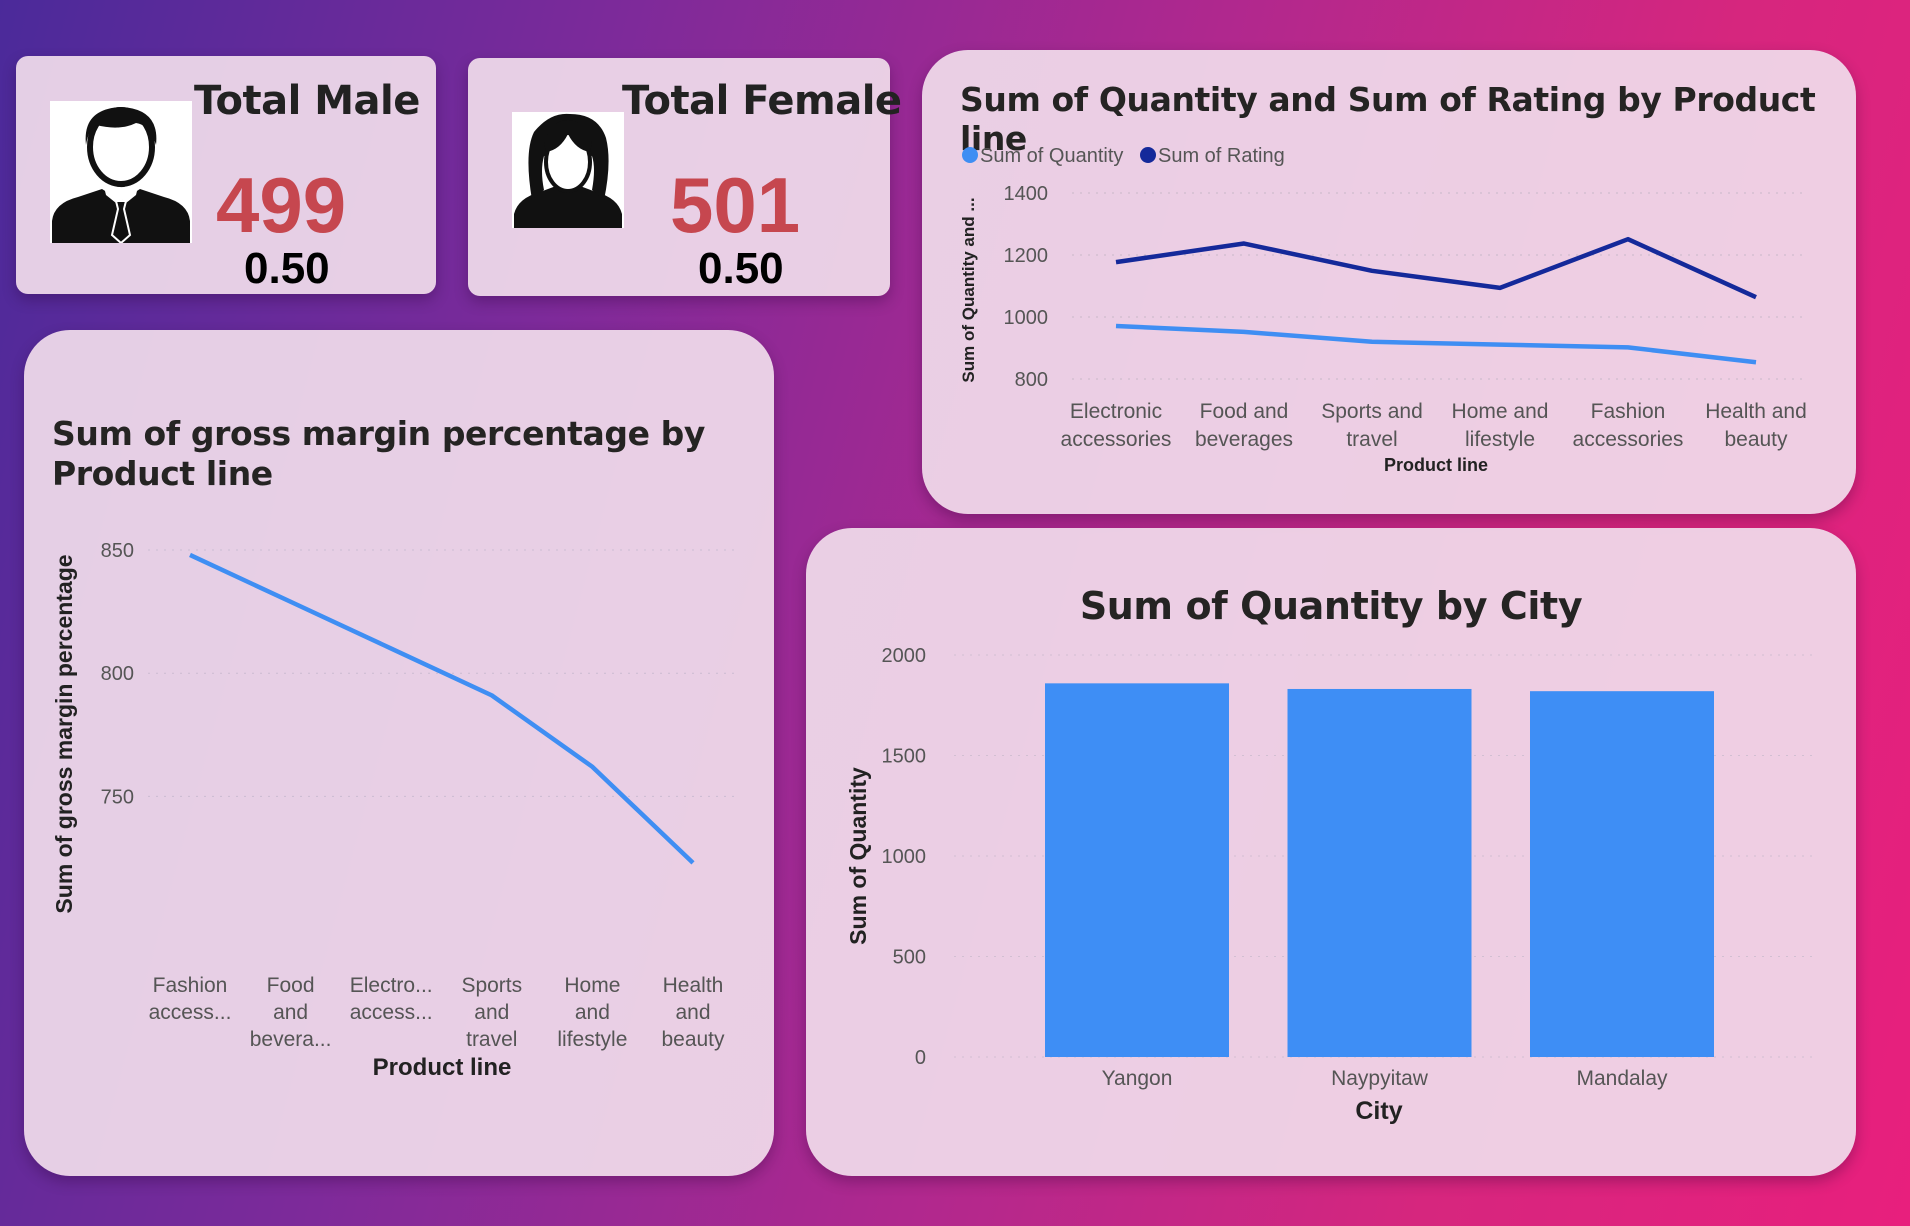  What do you see at coordinates (904, 656) in the screenshot?
I see `y-tick-label: 2000` at bounding box center [904, 656].